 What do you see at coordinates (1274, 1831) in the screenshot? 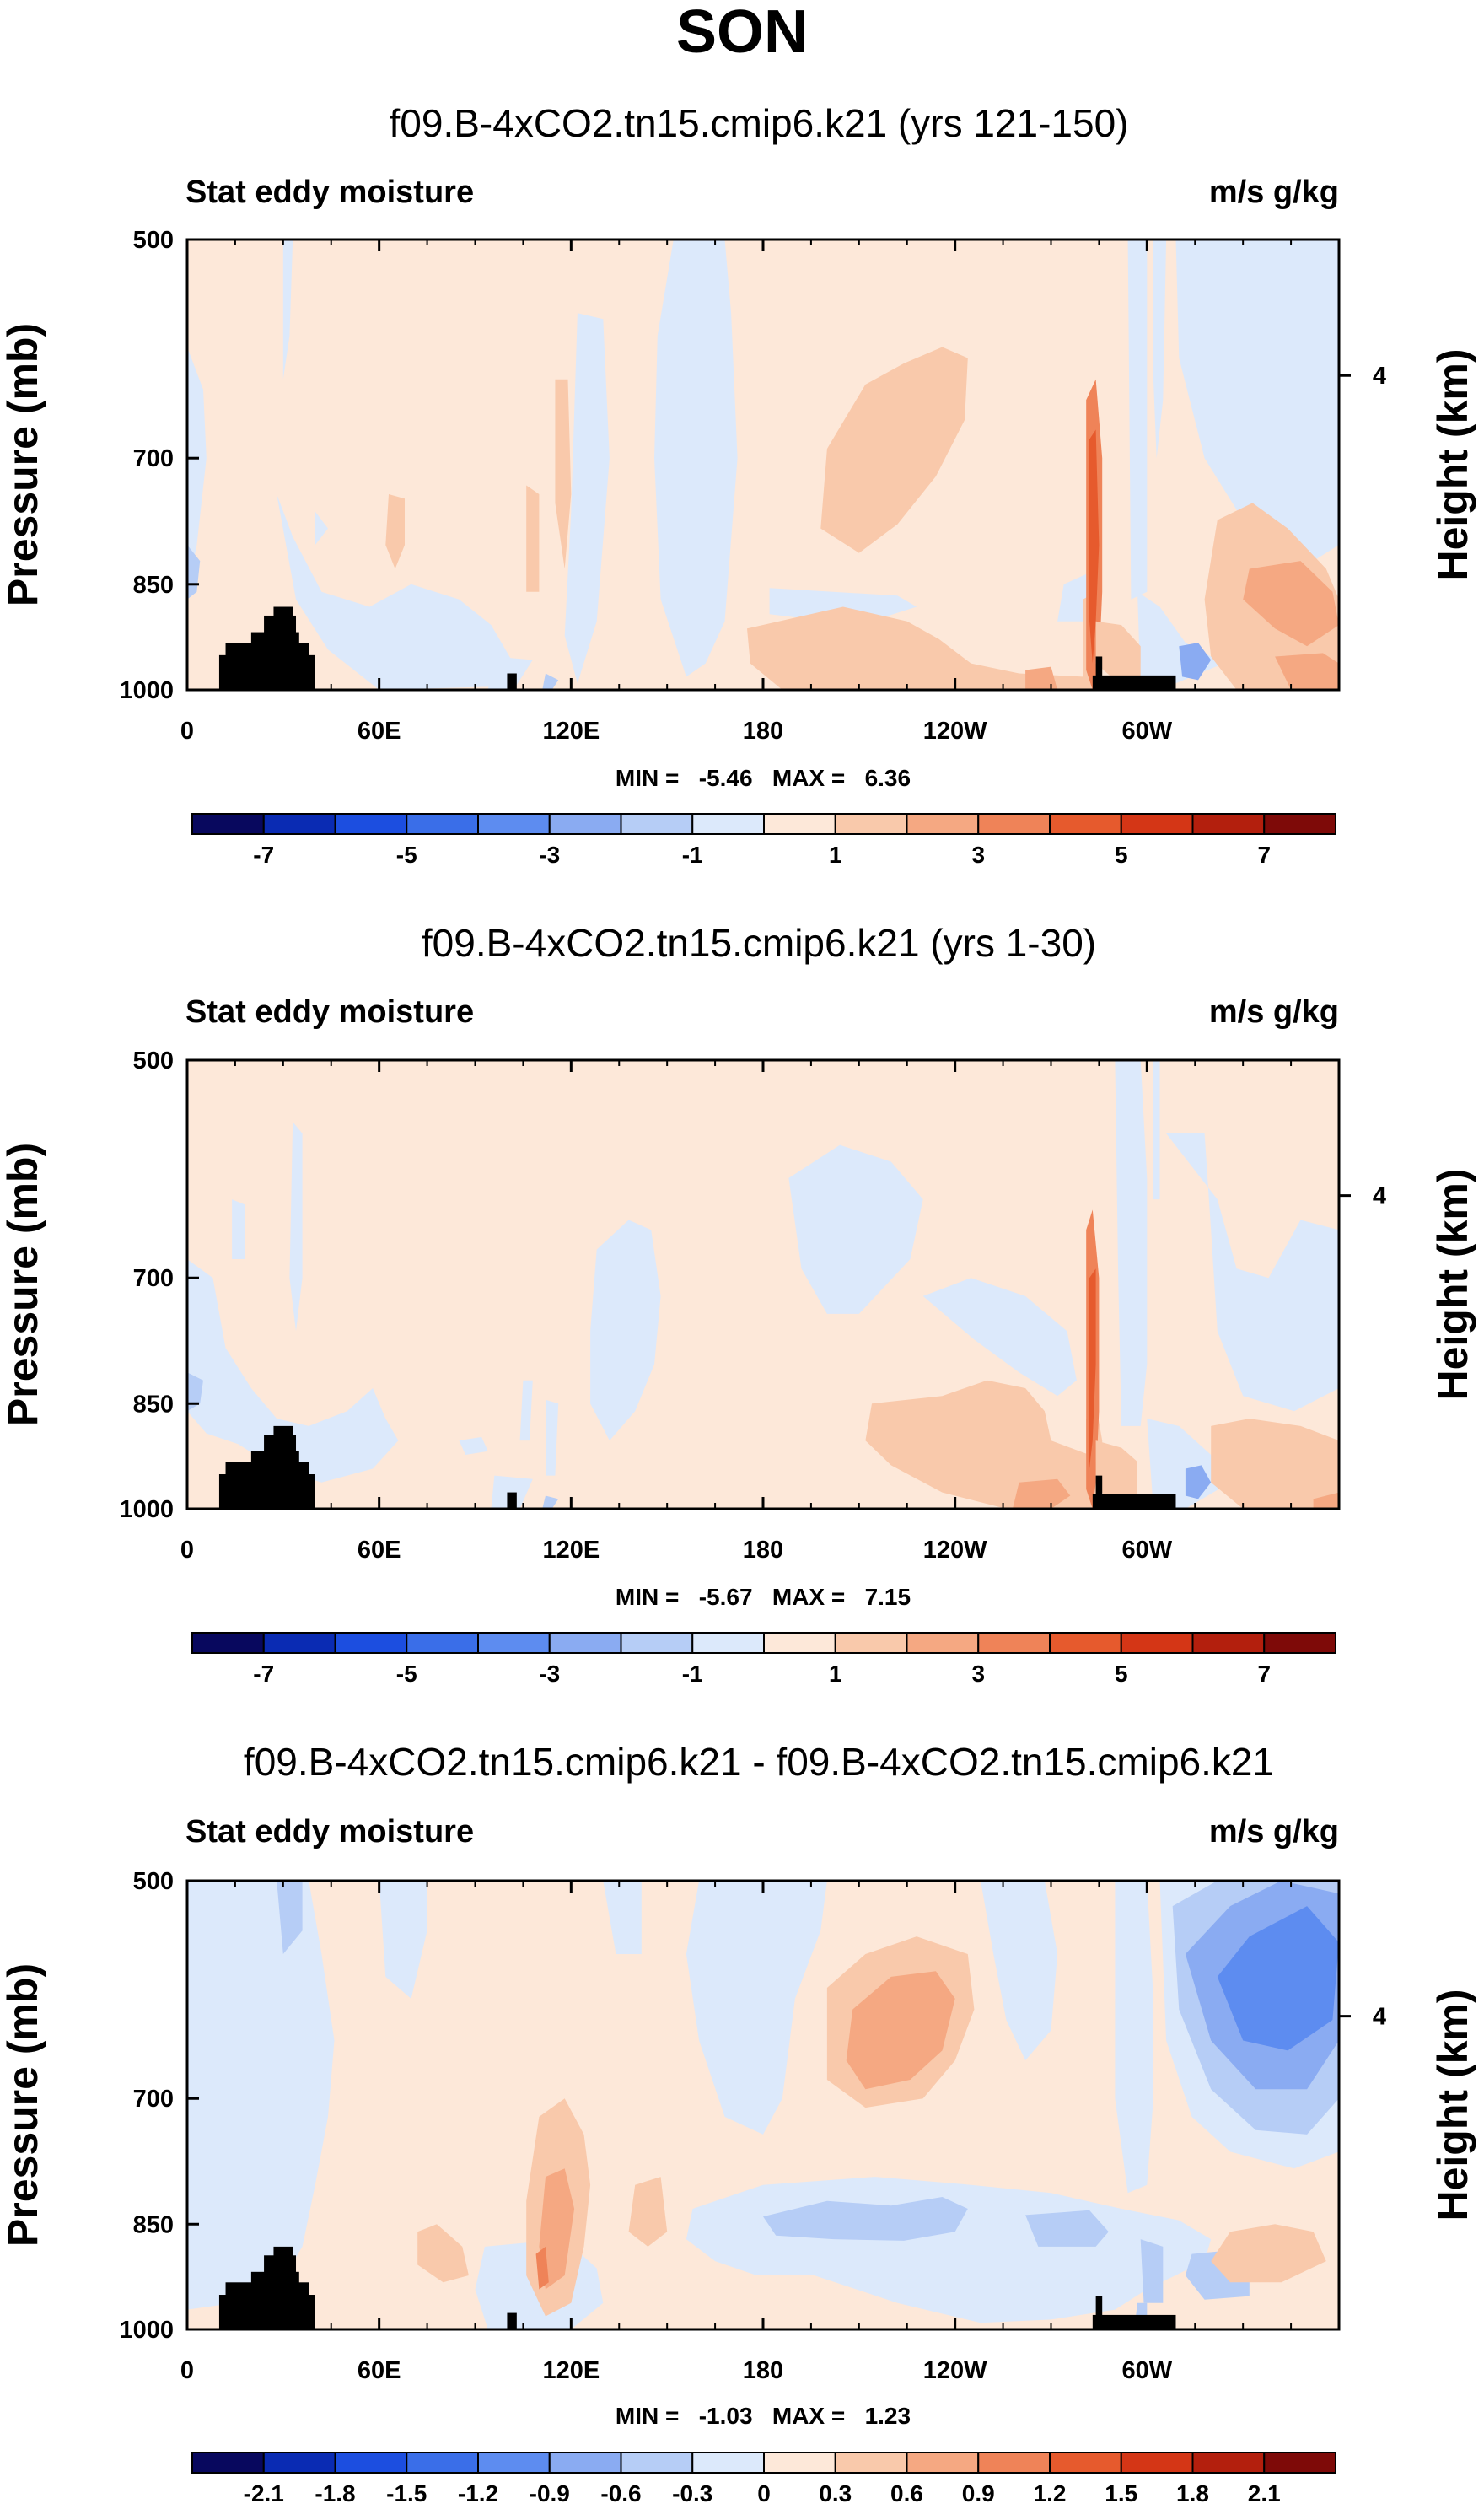
I see `panel-3-right-string: m/s g/kg` at bounding box center [1274, 1831].